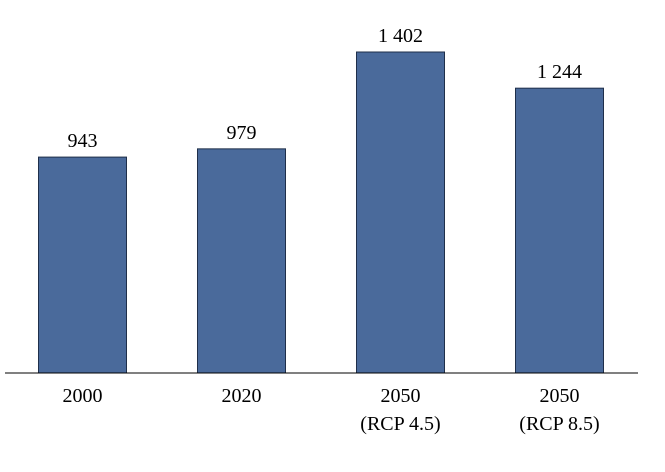  I want to click on value-label: 979, so click(242, 133).